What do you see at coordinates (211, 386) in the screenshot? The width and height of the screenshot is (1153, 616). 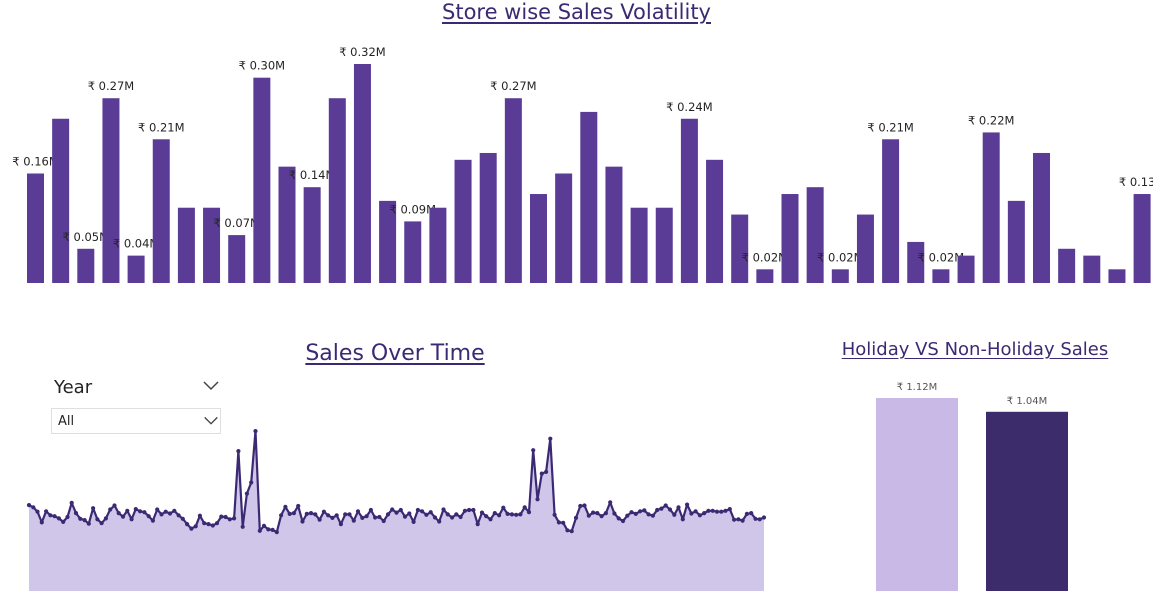 I see `chevron-down-icon` at bounding box center [211, 386].